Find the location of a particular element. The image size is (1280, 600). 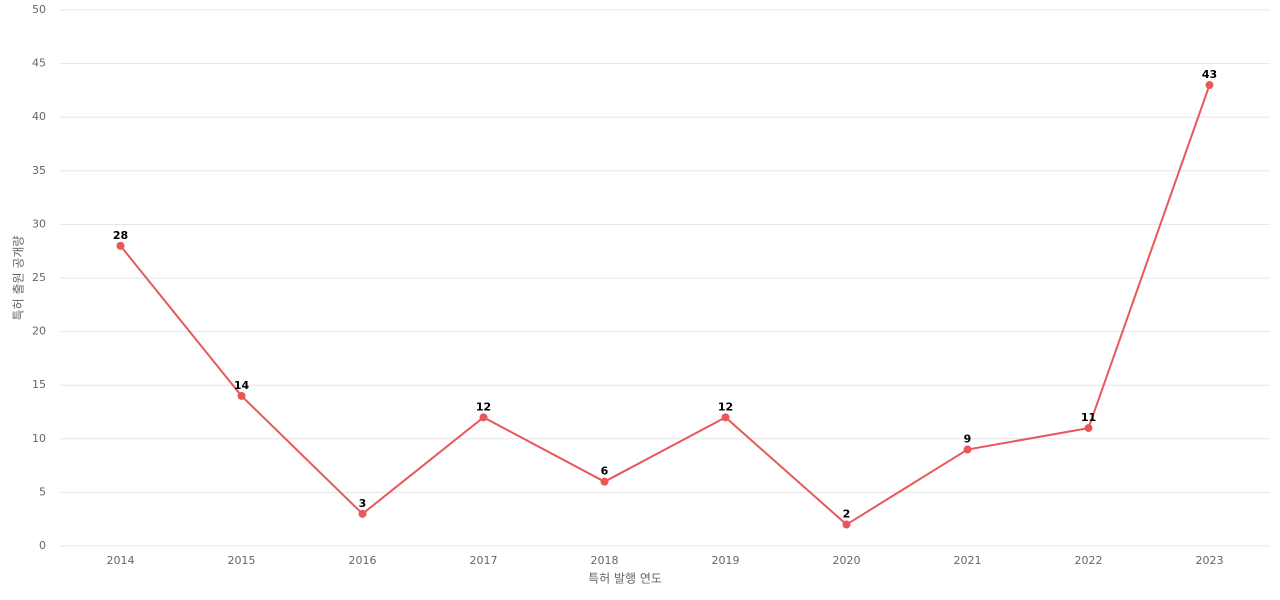

y-tick-label: 45 is located at coordinates (39, 63).